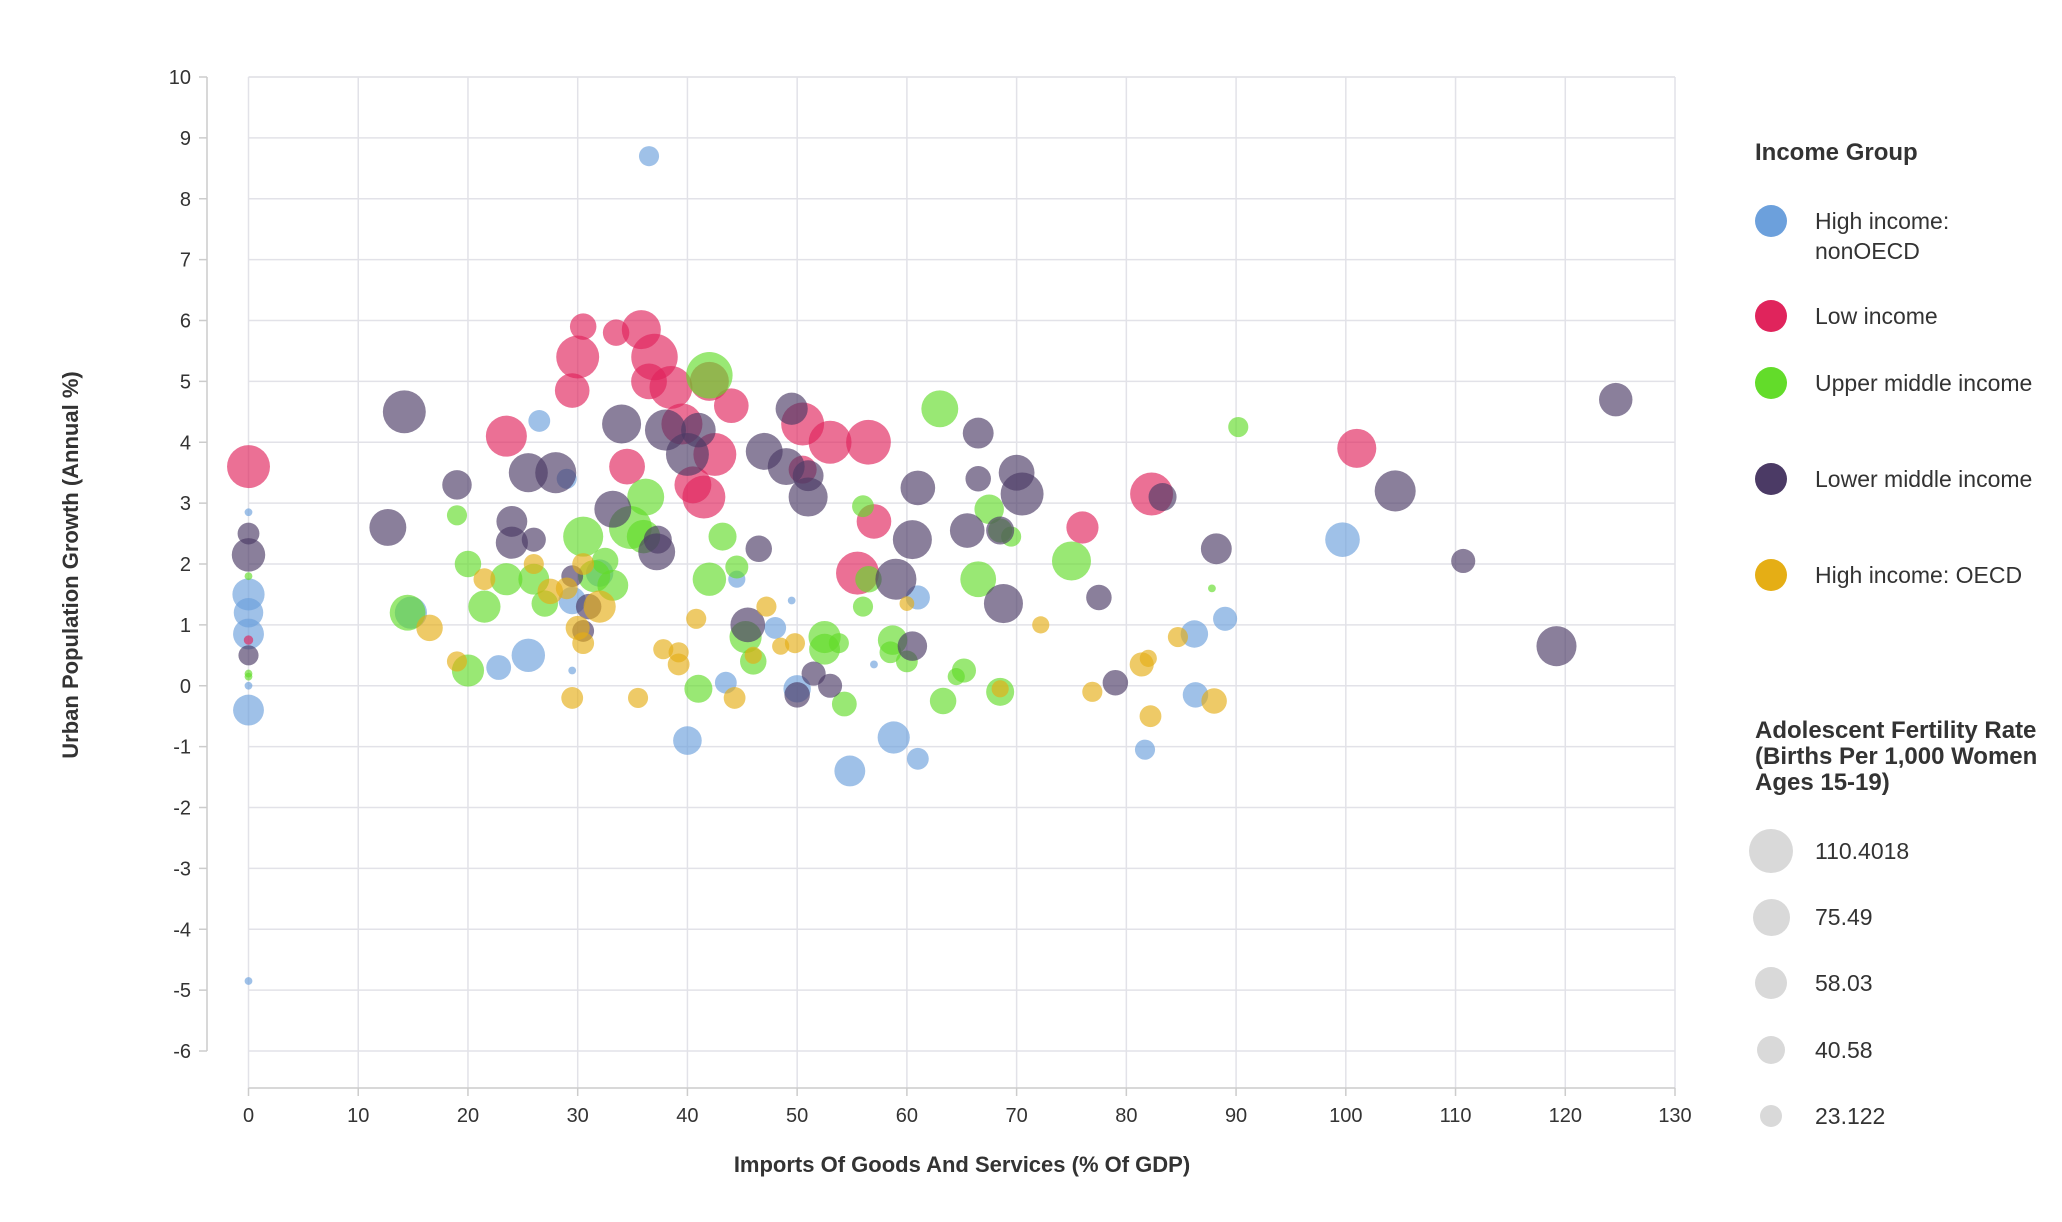 The width and height of the screenshot is (2062, 1222). What do you see at coordinates (182, 930) in the screenshot?
I see `y-tick-label: -4` at bounding box center [182, 930].